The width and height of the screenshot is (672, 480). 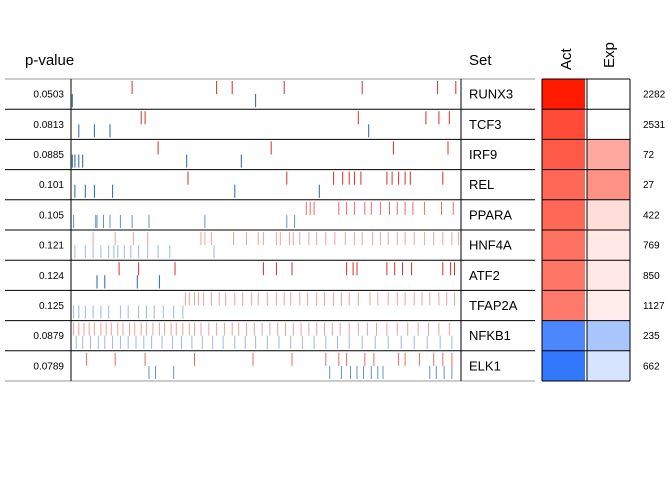 What do you see at coordinates (566, 58) in the screenshot?
I see `header-act: Act` at bounding box center [566, 58].